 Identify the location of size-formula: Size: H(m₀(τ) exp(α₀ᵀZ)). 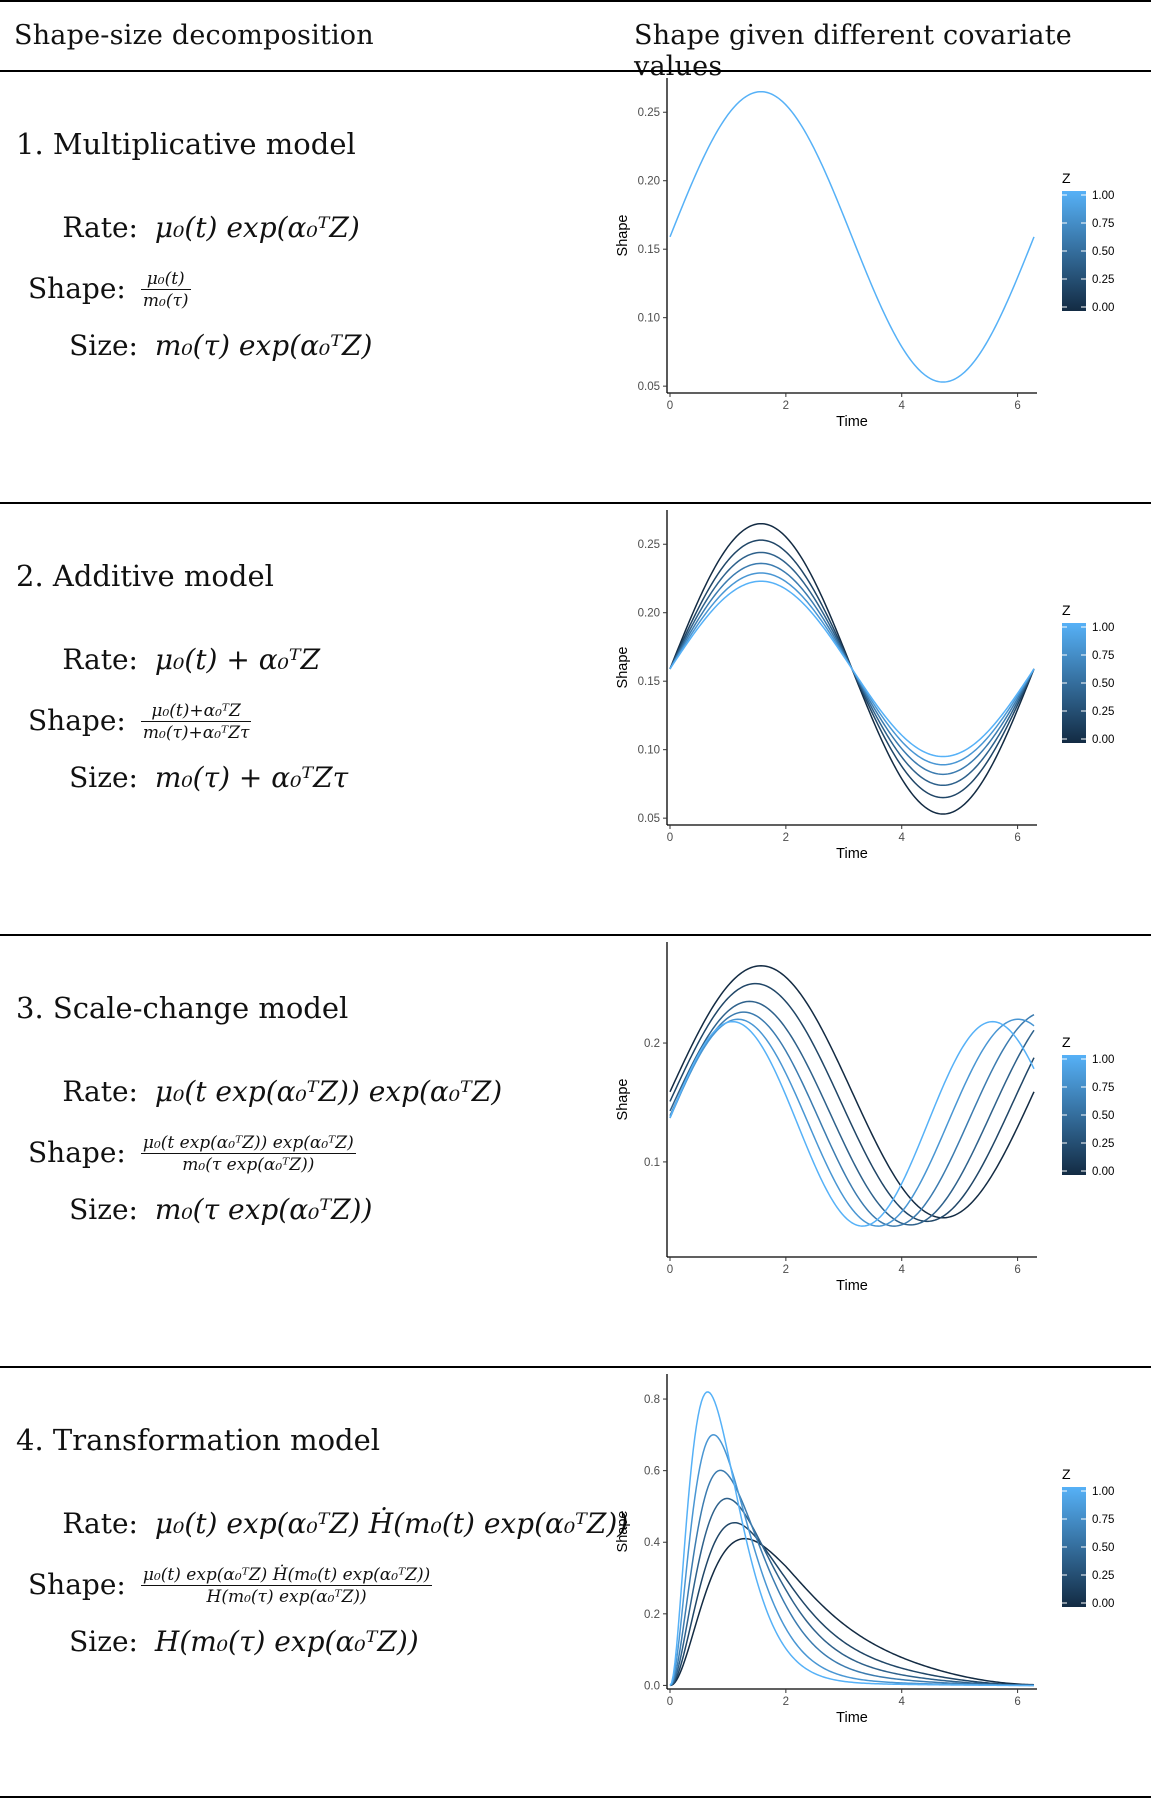
(223, 1641).